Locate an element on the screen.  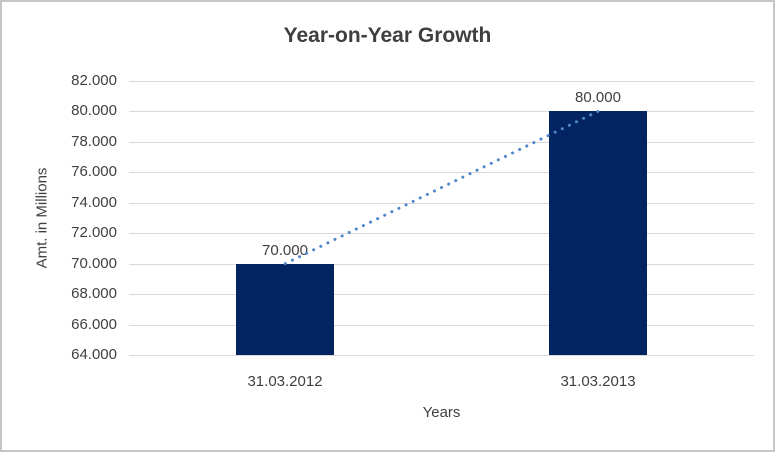
bar-31.03.2013 is located at coordinates (598, 233).